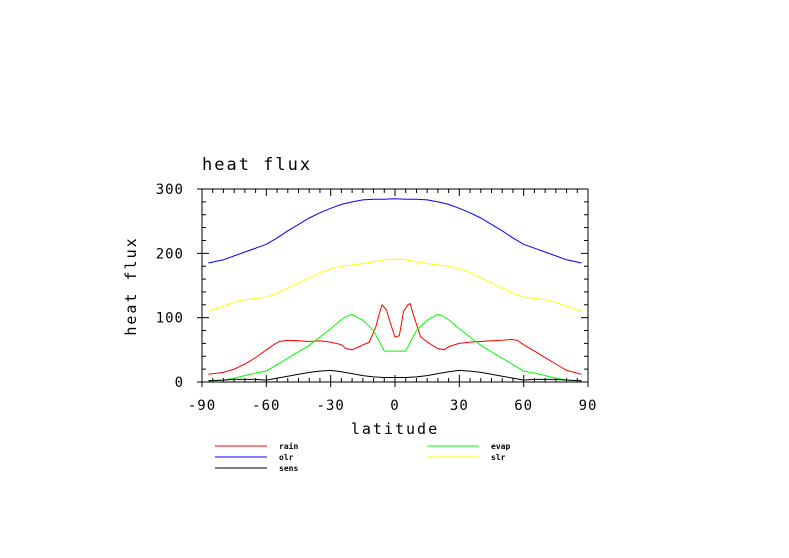 This screenshot has width=789, height=558. Describe the element at coordinates (179, 383) in the screenshot. I see `y-tick-label: 0` at that location.